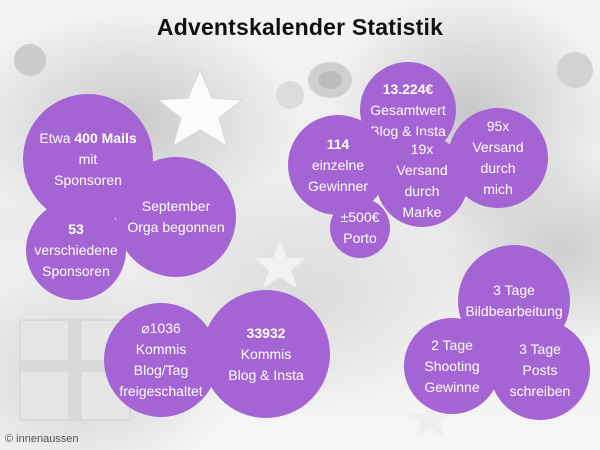  What do you see at coordinates (498, 126) in the screenshot?
I see `versand-line-1: 95x` at bounding box center [498, 126].